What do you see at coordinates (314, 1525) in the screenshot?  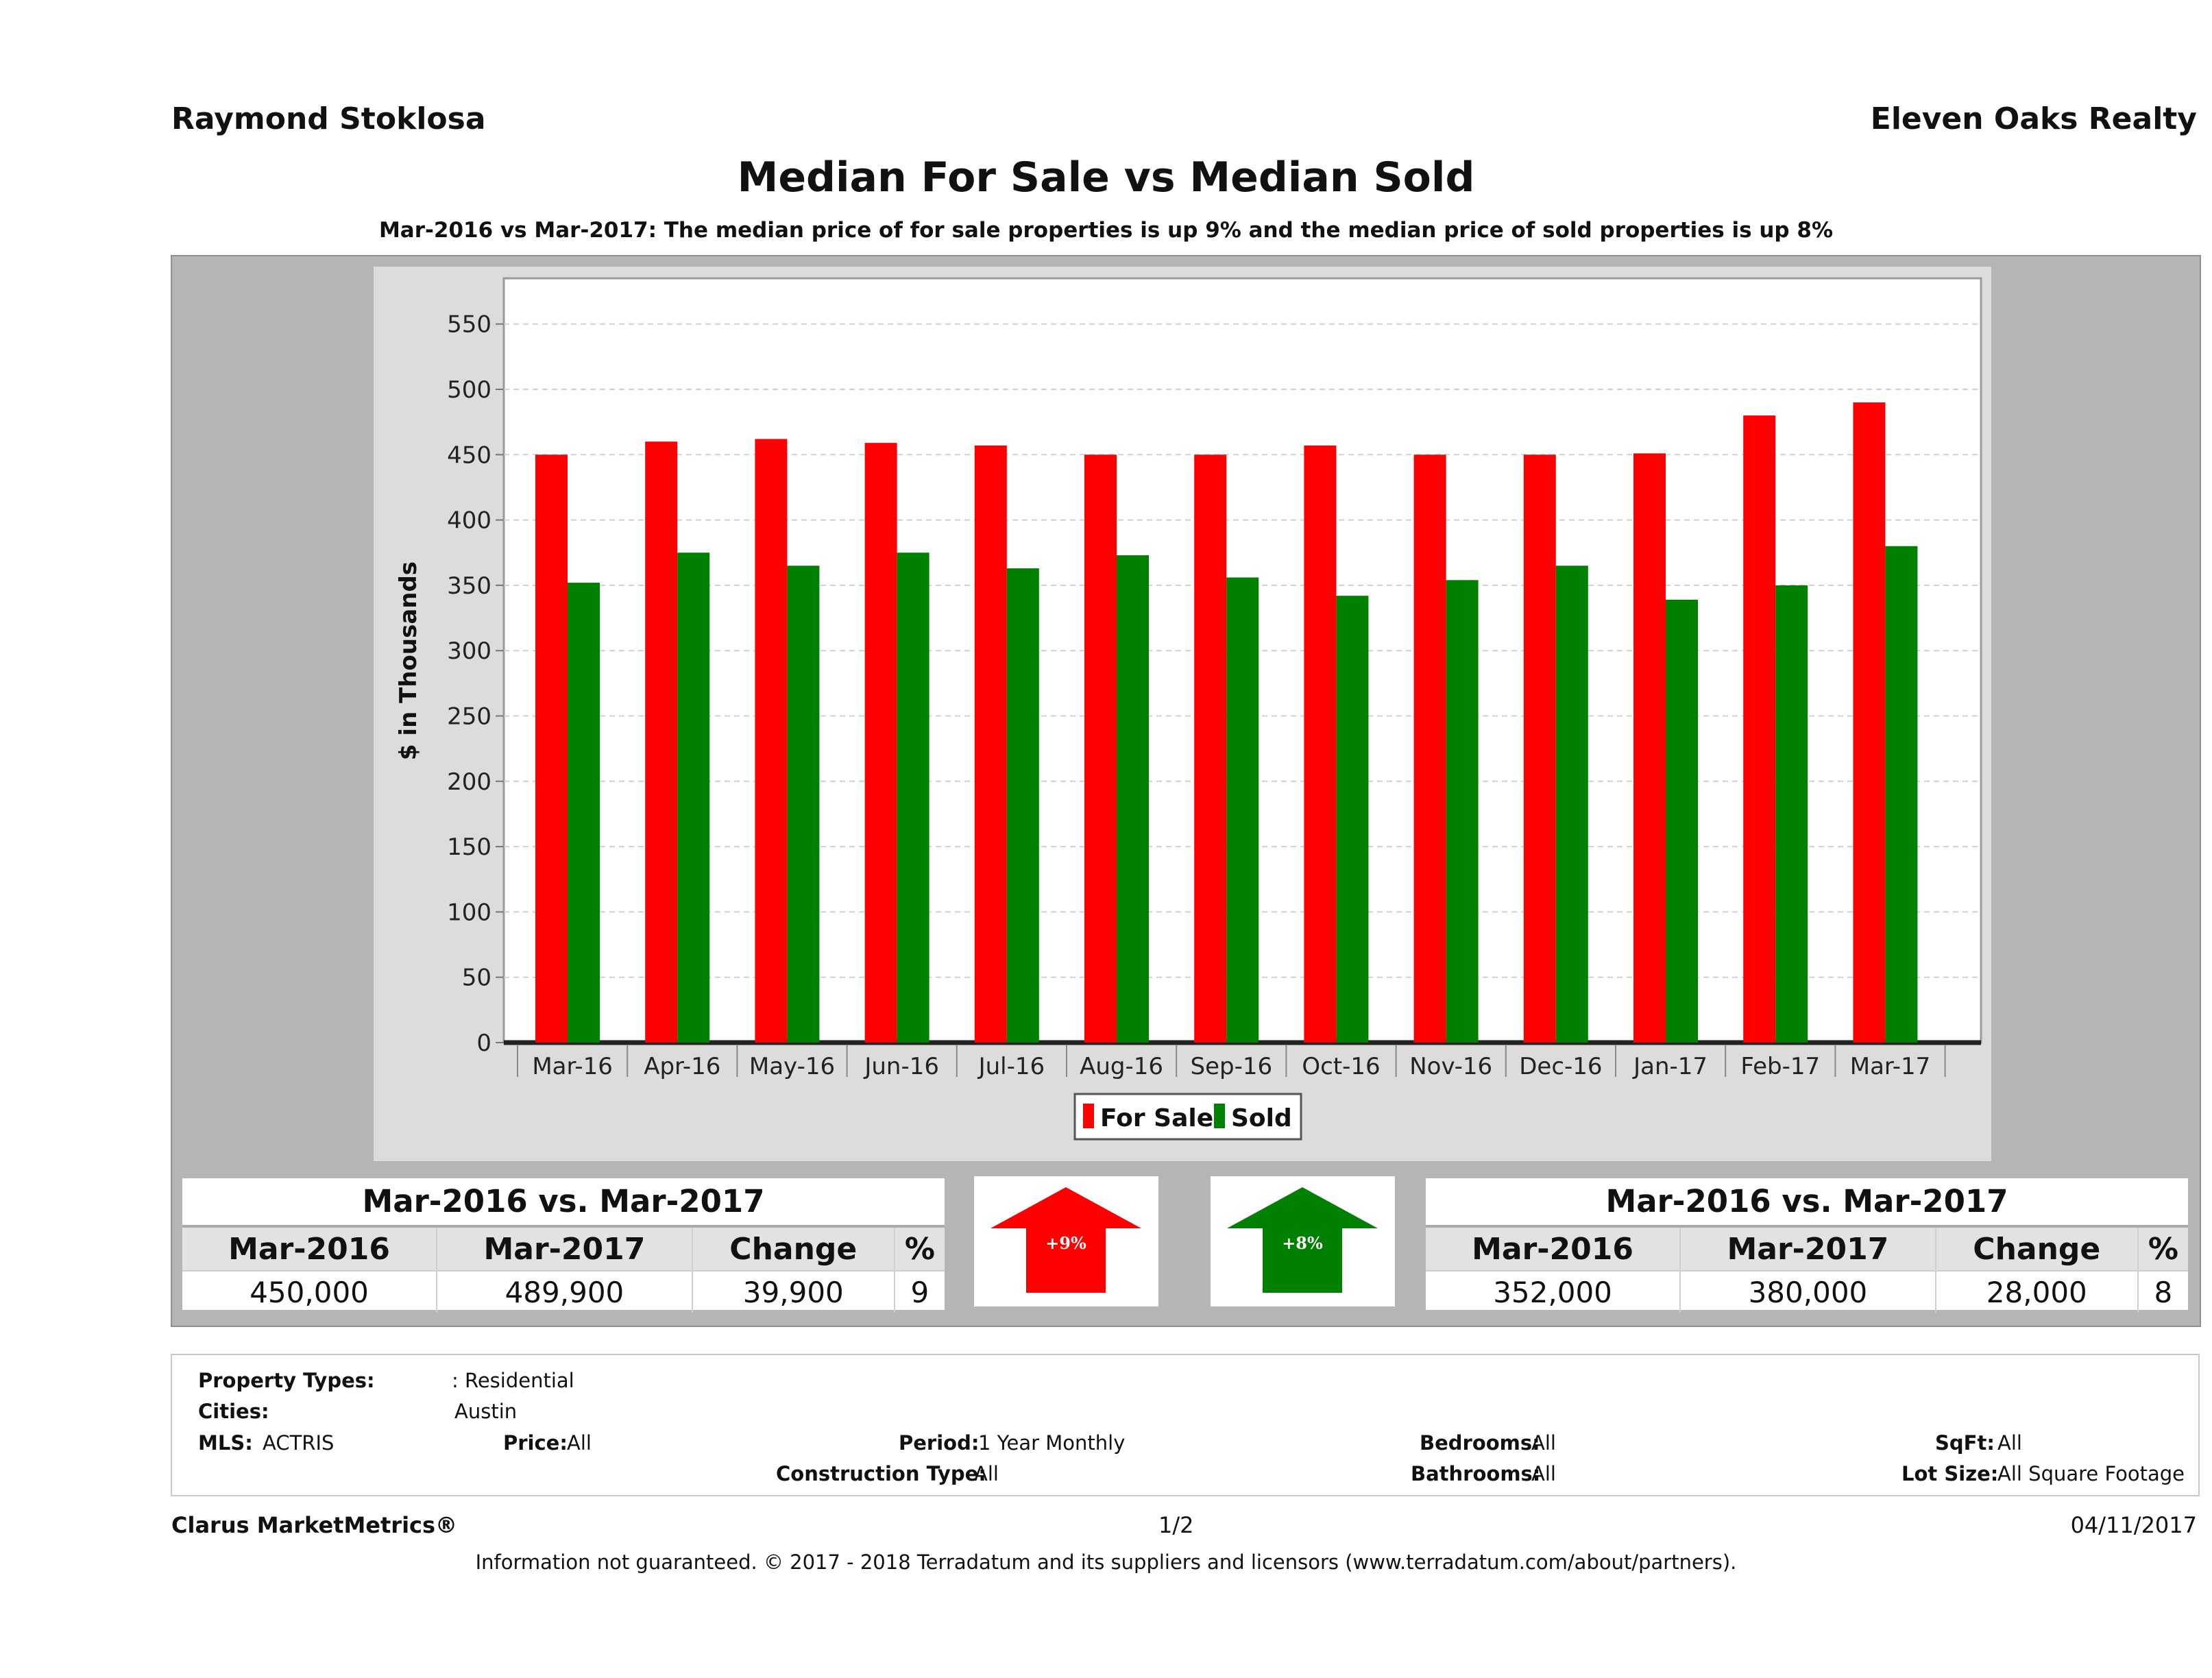 I see `footer-brand: Clarus MarketMetrics®` at bounding box center [314, 1525].